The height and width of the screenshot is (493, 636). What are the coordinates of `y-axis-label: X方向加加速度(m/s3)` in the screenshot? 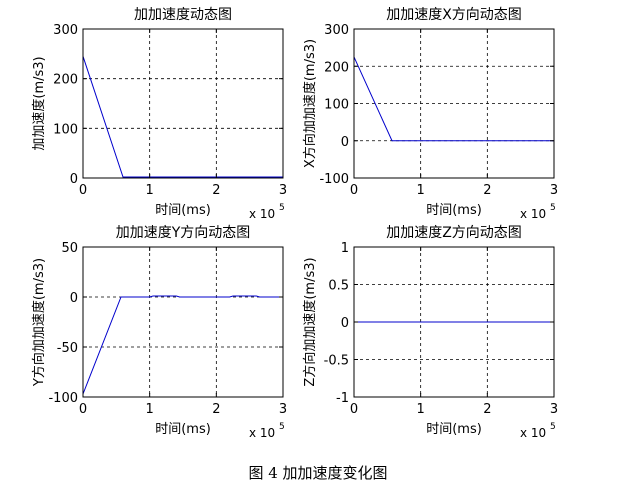 It's located at (310, 103).